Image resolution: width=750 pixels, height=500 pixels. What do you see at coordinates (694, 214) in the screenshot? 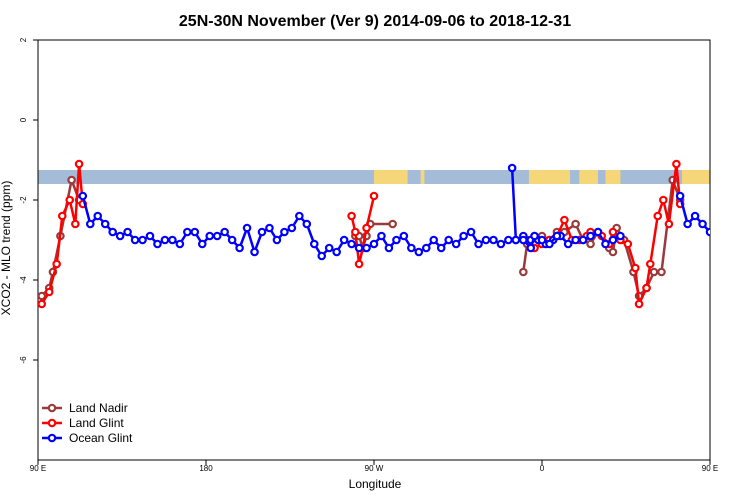
I see `series-line` at bounding box center [694, 214].